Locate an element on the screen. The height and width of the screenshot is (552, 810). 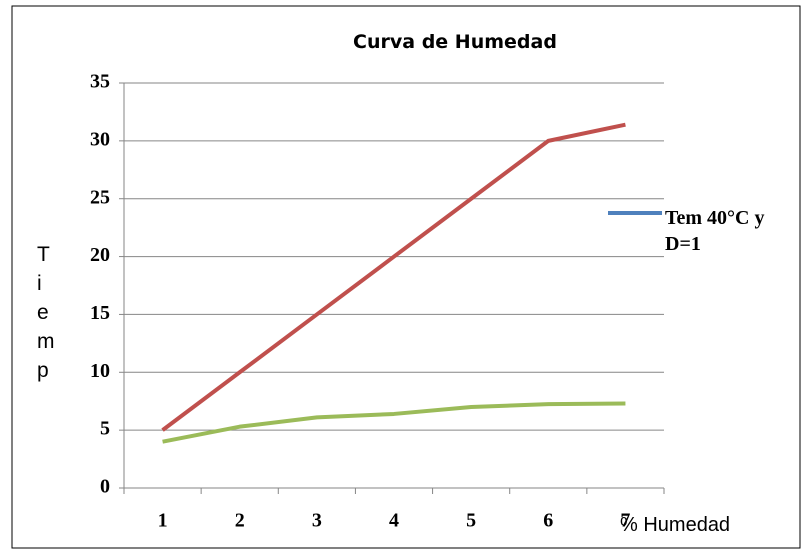
legend-label: Tem 40°C y D=1 is located at coordinates (715, 231).